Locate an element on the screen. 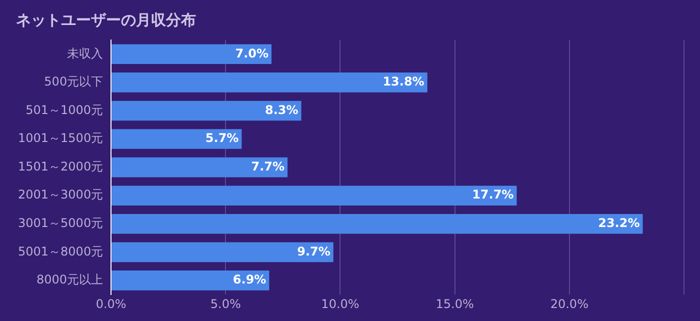 The image size is (700, 321). data-label: 9.7% is located at coordinates (313, 251).